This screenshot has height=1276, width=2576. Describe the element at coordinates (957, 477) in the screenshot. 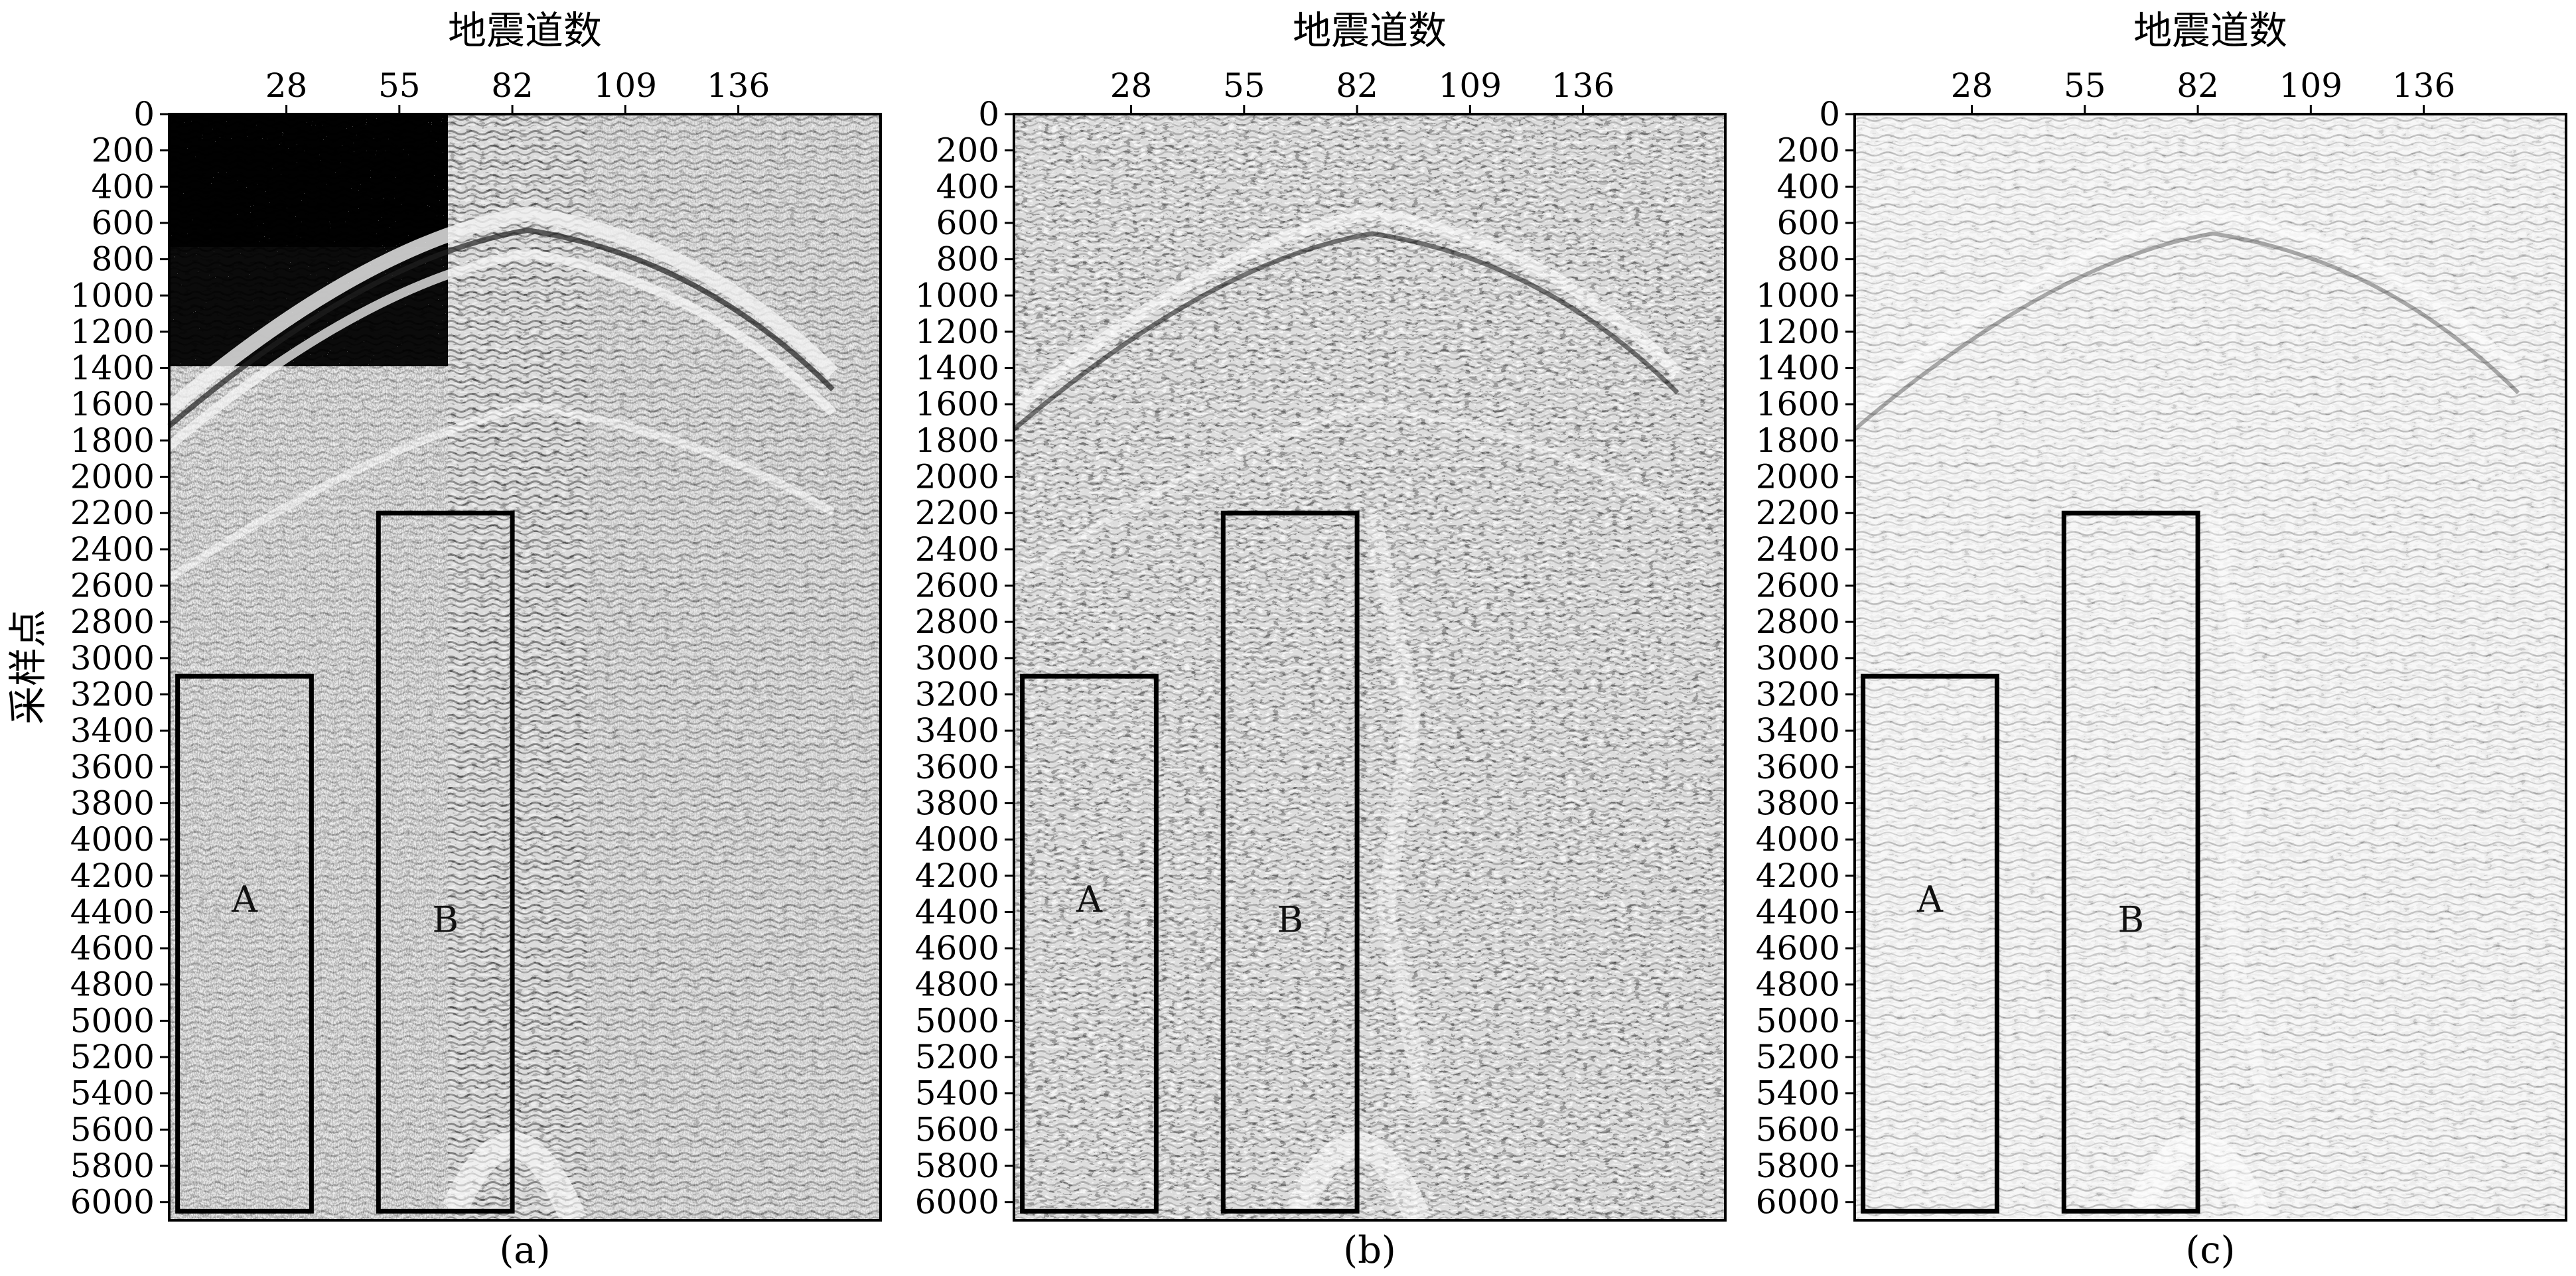

I see `y-tick-label-b-10: 2000` at that location.